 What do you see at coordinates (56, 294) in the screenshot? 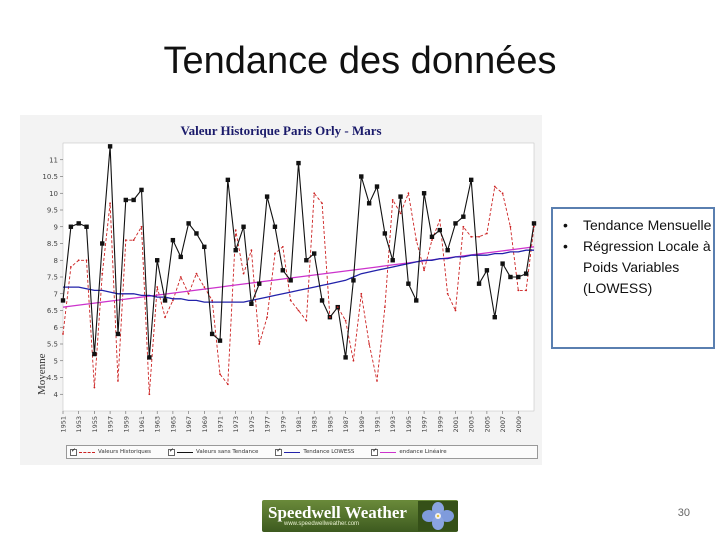
I see `y-tick-label: 7` at bounding box center [56, 294].